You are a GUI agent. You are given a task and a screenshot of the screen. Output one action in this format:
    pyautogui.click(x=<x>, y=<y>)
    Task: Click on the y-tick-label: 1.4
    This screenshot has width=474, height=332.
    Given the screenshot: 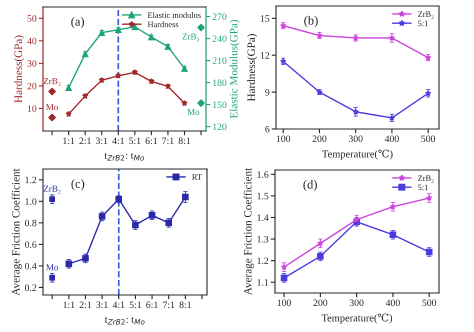 What is the action you would take?
    pyautogui.click(x=263, y=217)
    